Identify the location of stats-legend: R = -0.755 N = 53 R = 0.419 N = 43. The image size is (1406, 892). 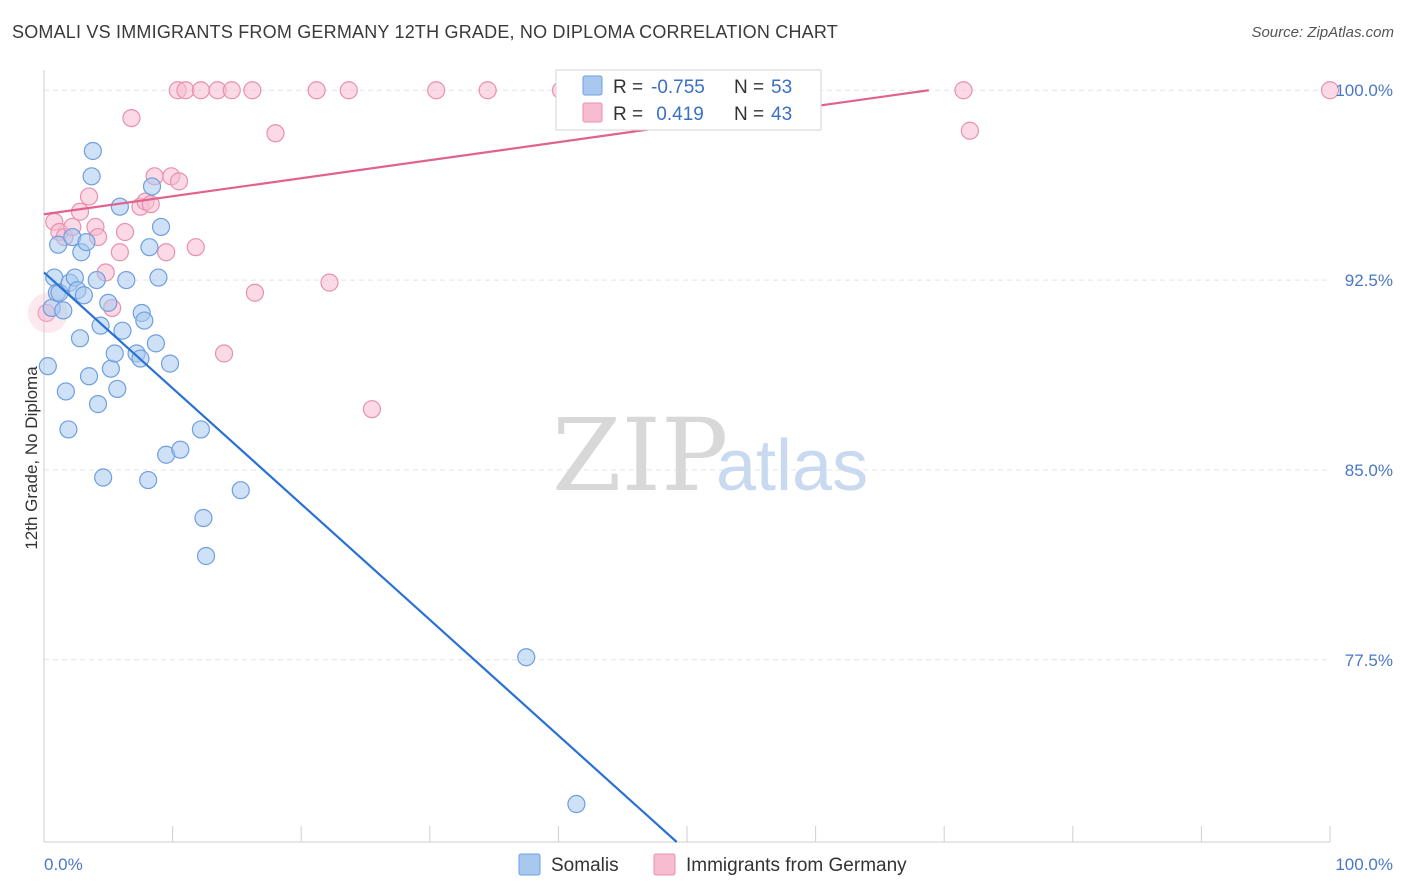
(688, 100).